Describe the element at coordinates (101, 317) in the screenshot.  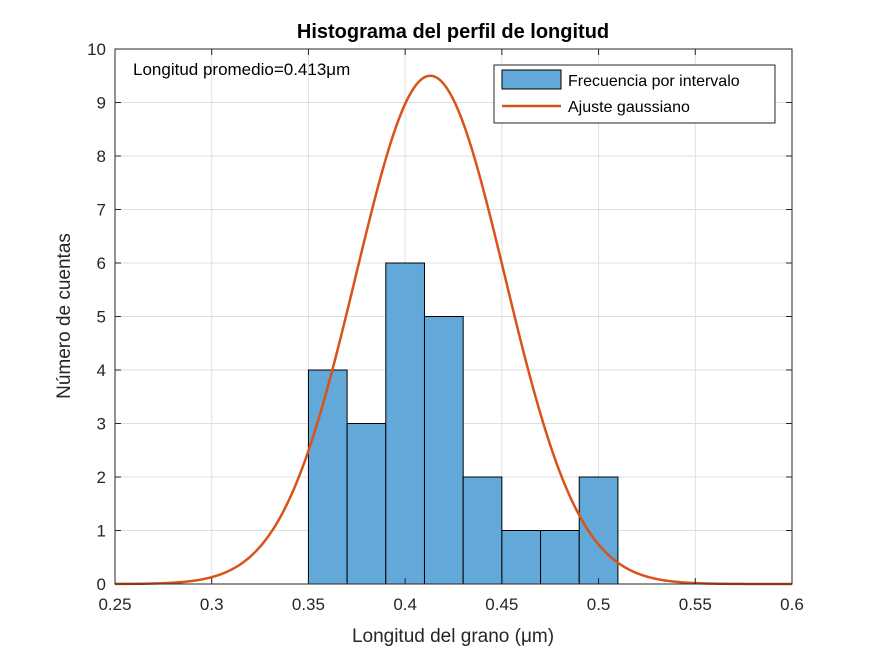
I see `y-tick-label-5: 5` at that location.